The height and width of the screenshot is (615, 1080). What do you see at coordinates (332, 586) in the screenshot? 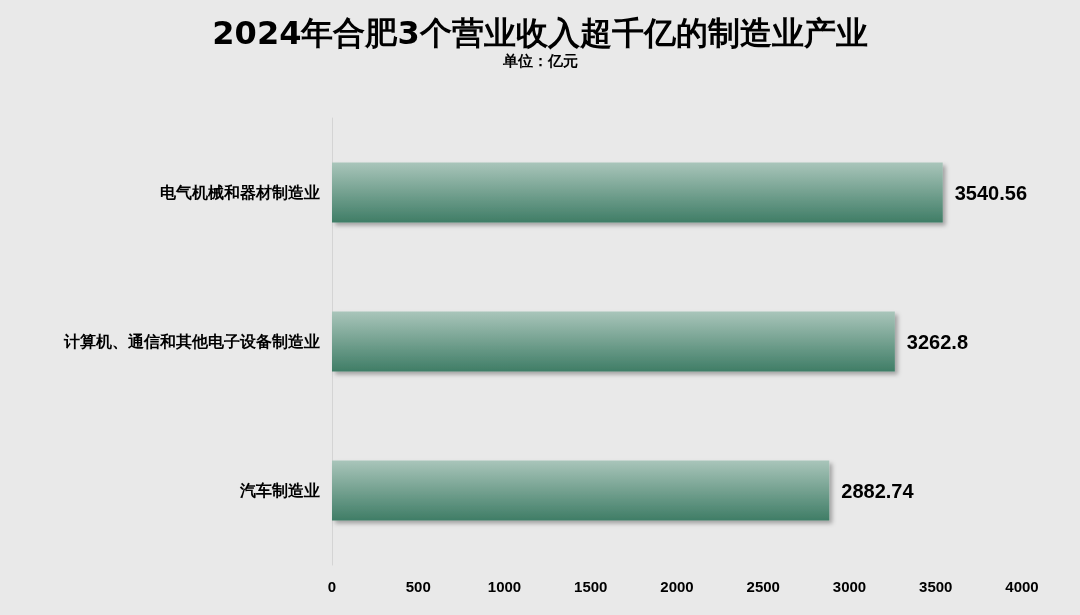
I see `x-tick-label: 0` at bounding box center [332, 586].